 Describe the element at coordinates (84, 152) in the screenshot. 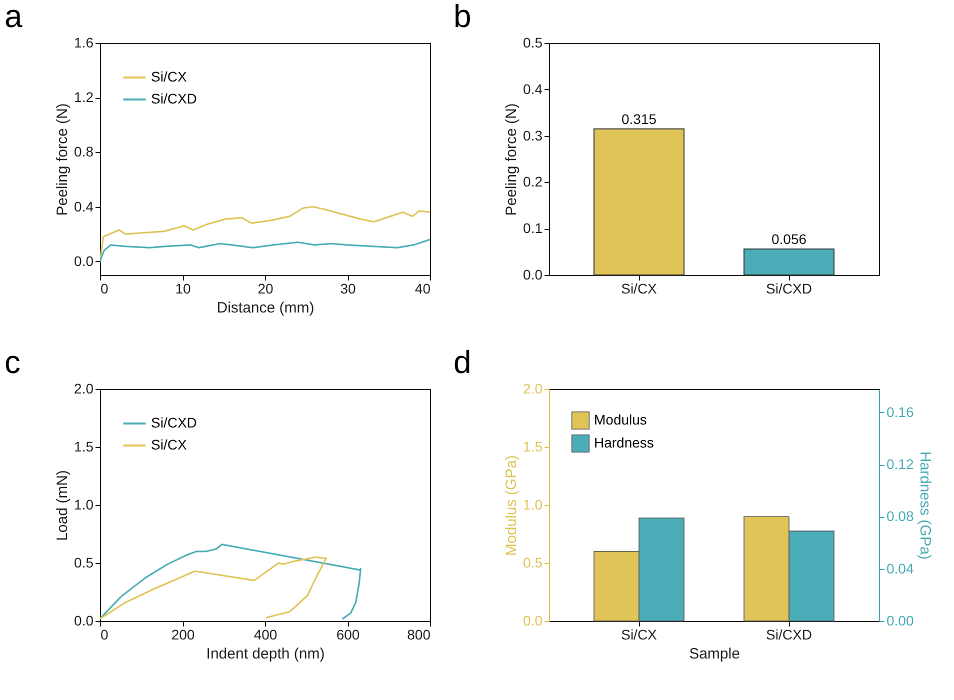

I see `y-tick-label: 0.8` at that location.